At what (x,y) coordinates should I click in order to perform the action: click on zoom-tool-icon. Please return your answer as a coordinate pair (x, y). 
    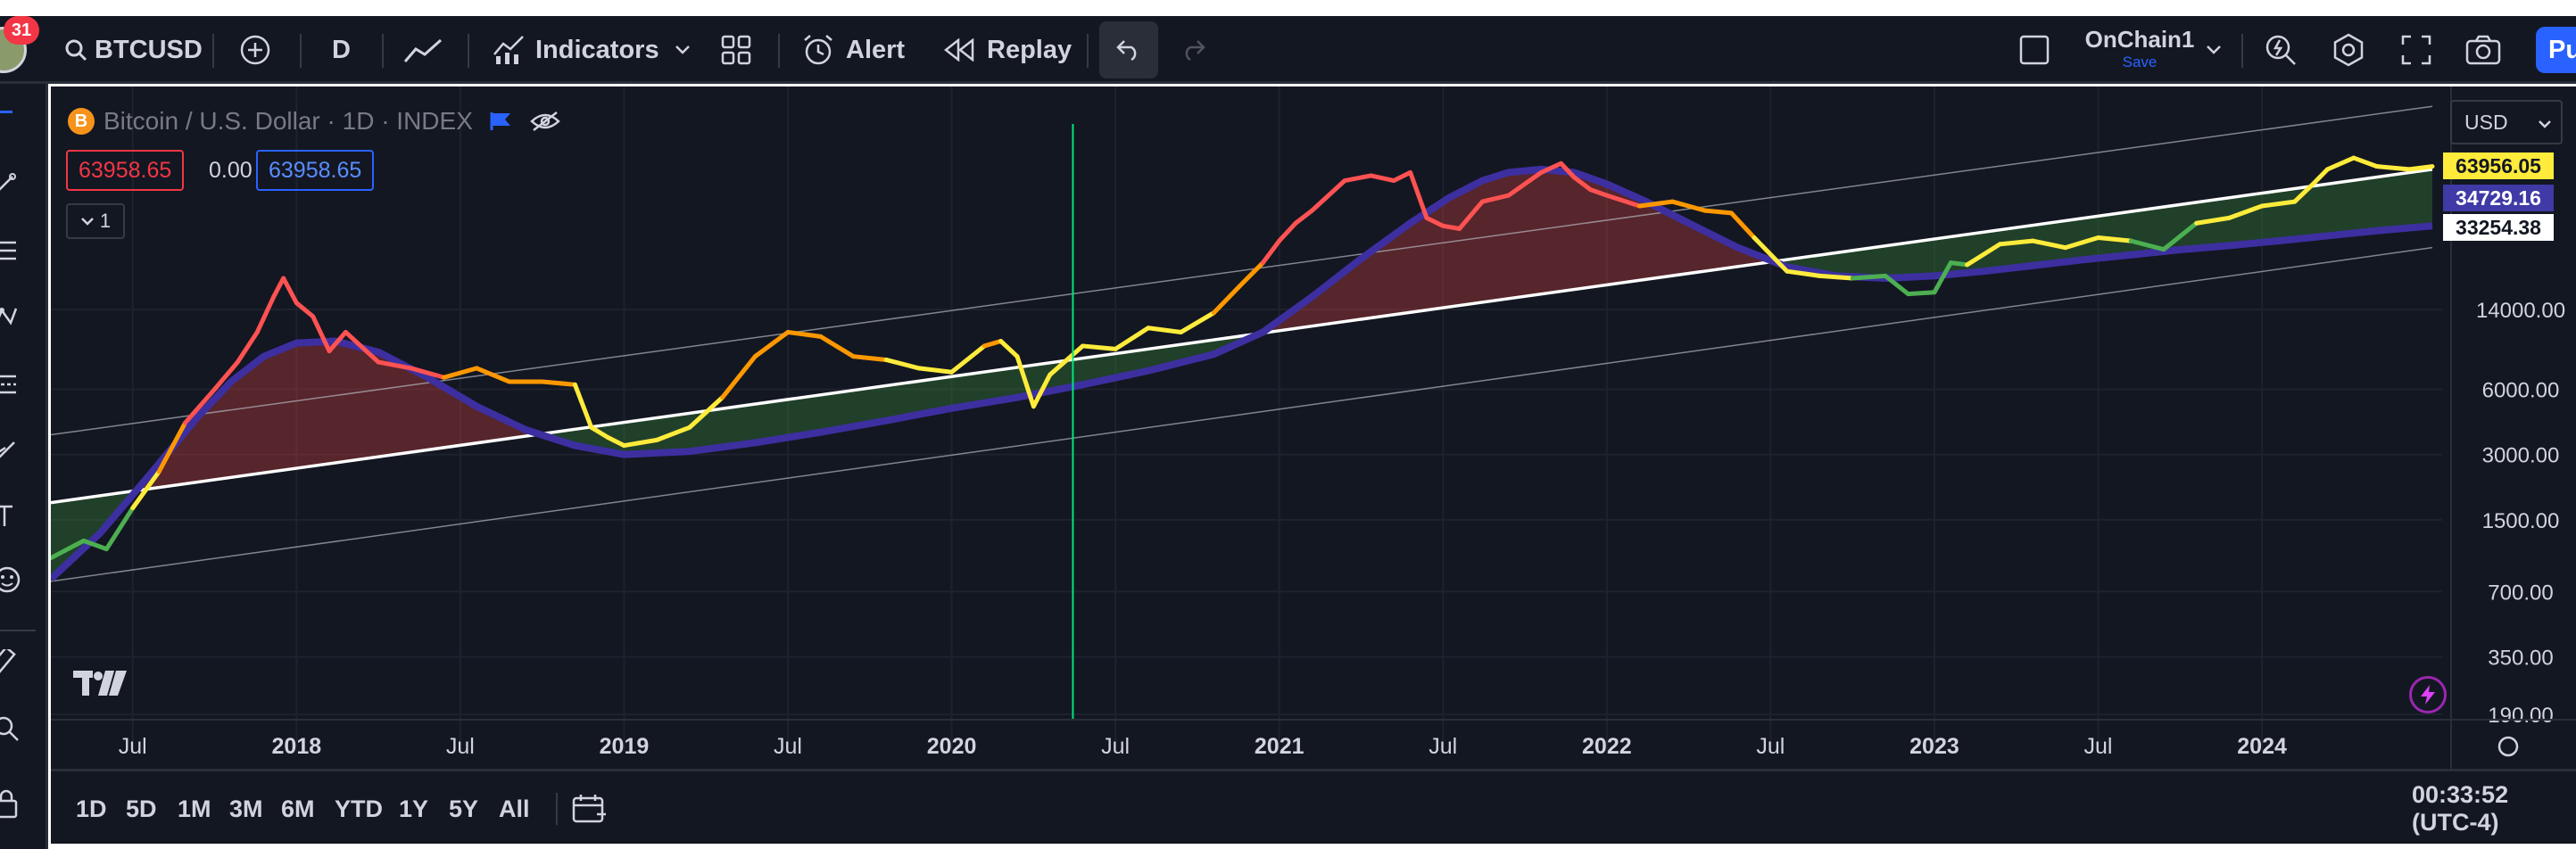
    Looking at the image, I should click on (10, 729).